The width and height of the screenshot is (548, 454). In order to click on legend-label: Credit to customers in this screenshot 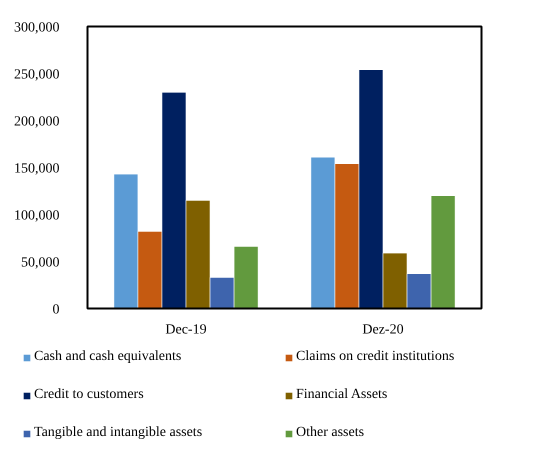, I will do `click(89, 395)`.